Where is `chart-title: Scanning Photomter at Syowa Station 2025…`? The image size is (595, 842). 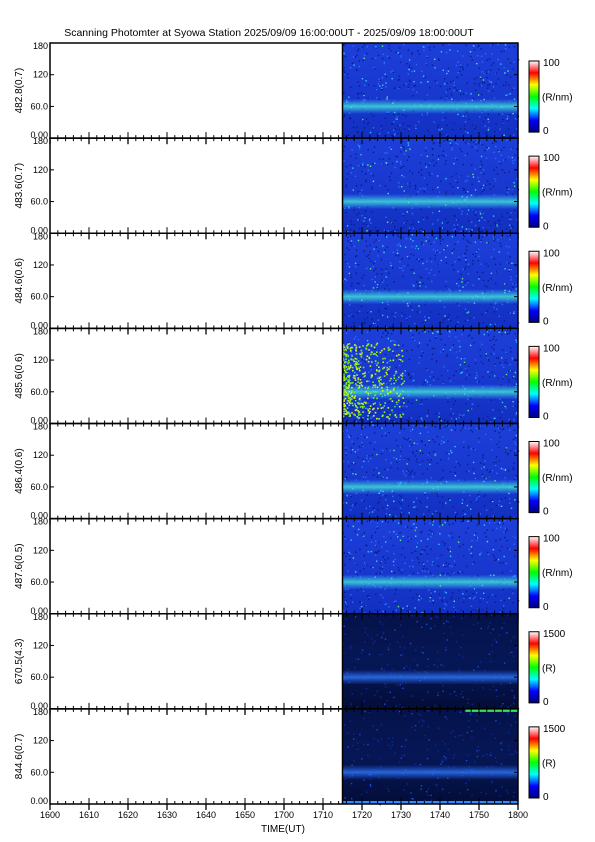
chart-title: Scanning Photomter at Syowa Station 2025… is located at coordinates (269, 33).